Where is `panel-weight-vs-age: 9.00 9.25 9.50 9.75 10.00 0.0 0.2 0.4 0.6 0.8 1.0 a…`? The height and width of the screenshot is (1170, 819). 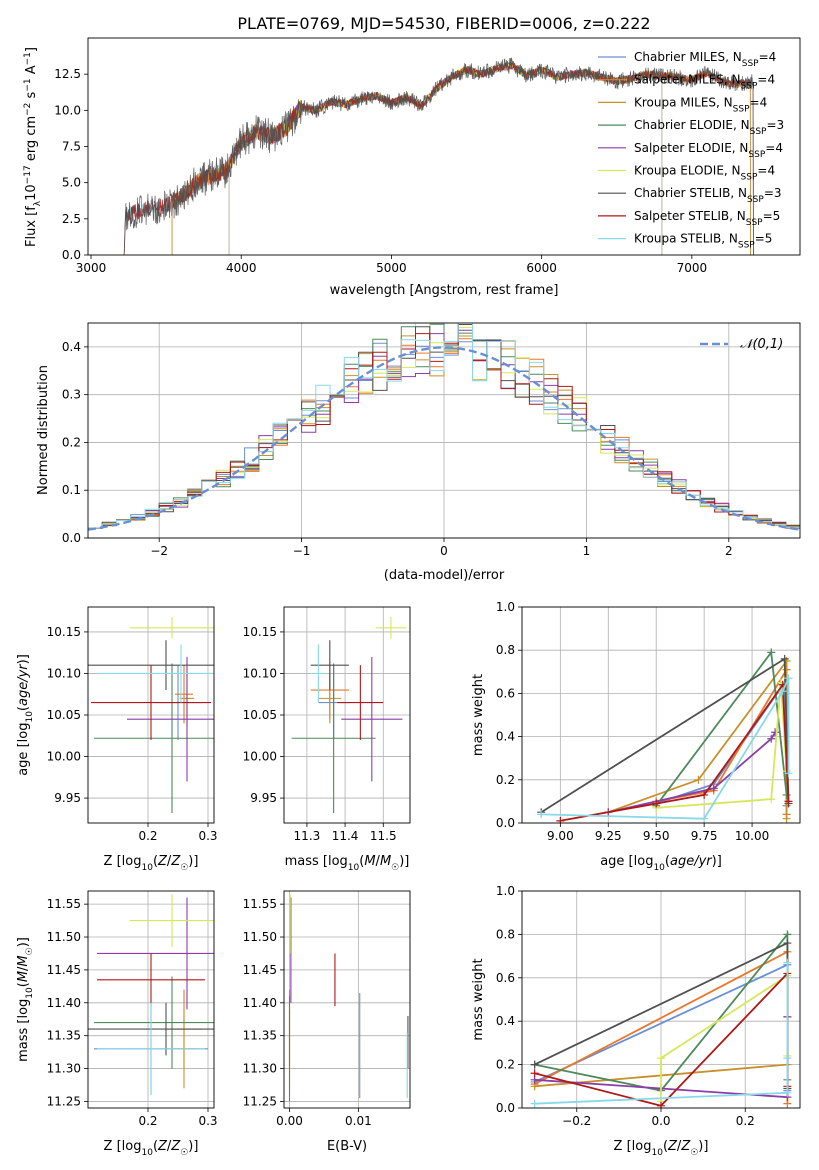
panel-weight-vs-age: 9.00 9.25 9.50 9.75 10.00 0.0 0.2 0.4 0.6 0.8 1.0 a… is located at coordinates (636, 736).